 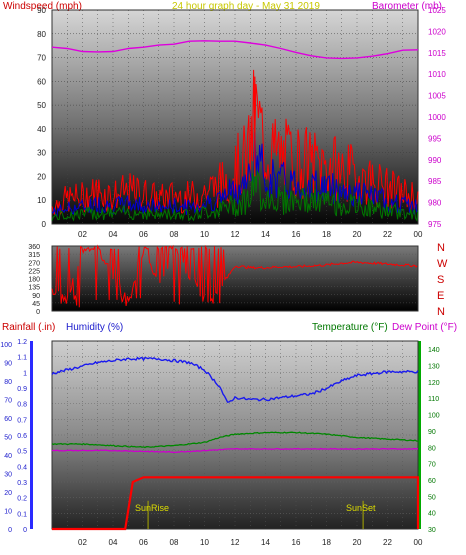 What do you see at coordinates (38, 312) in the screenshot?
I see `direction-tick-label: 0` at bounding box center [38, 312].